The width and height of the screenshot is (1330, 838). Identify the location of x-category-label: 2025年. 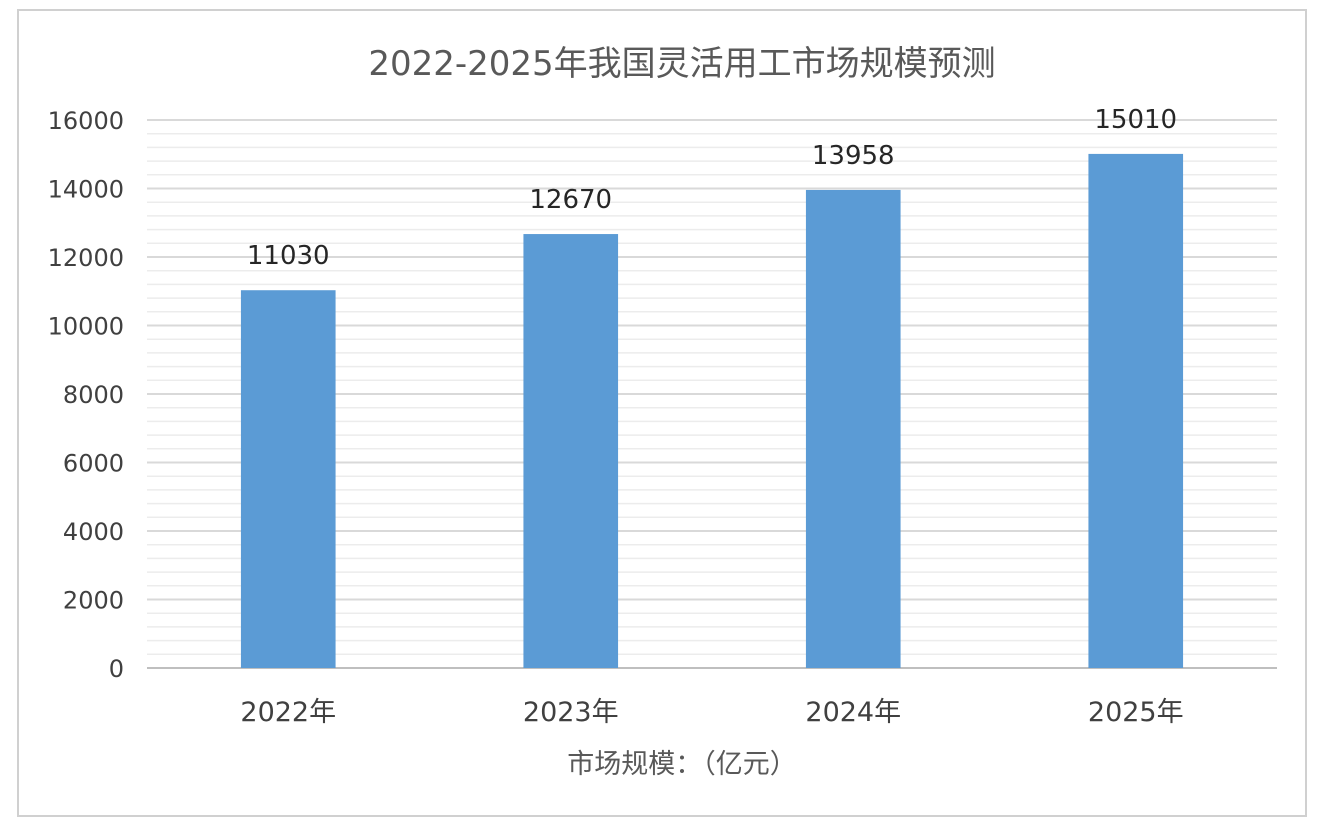
(1136, 712).